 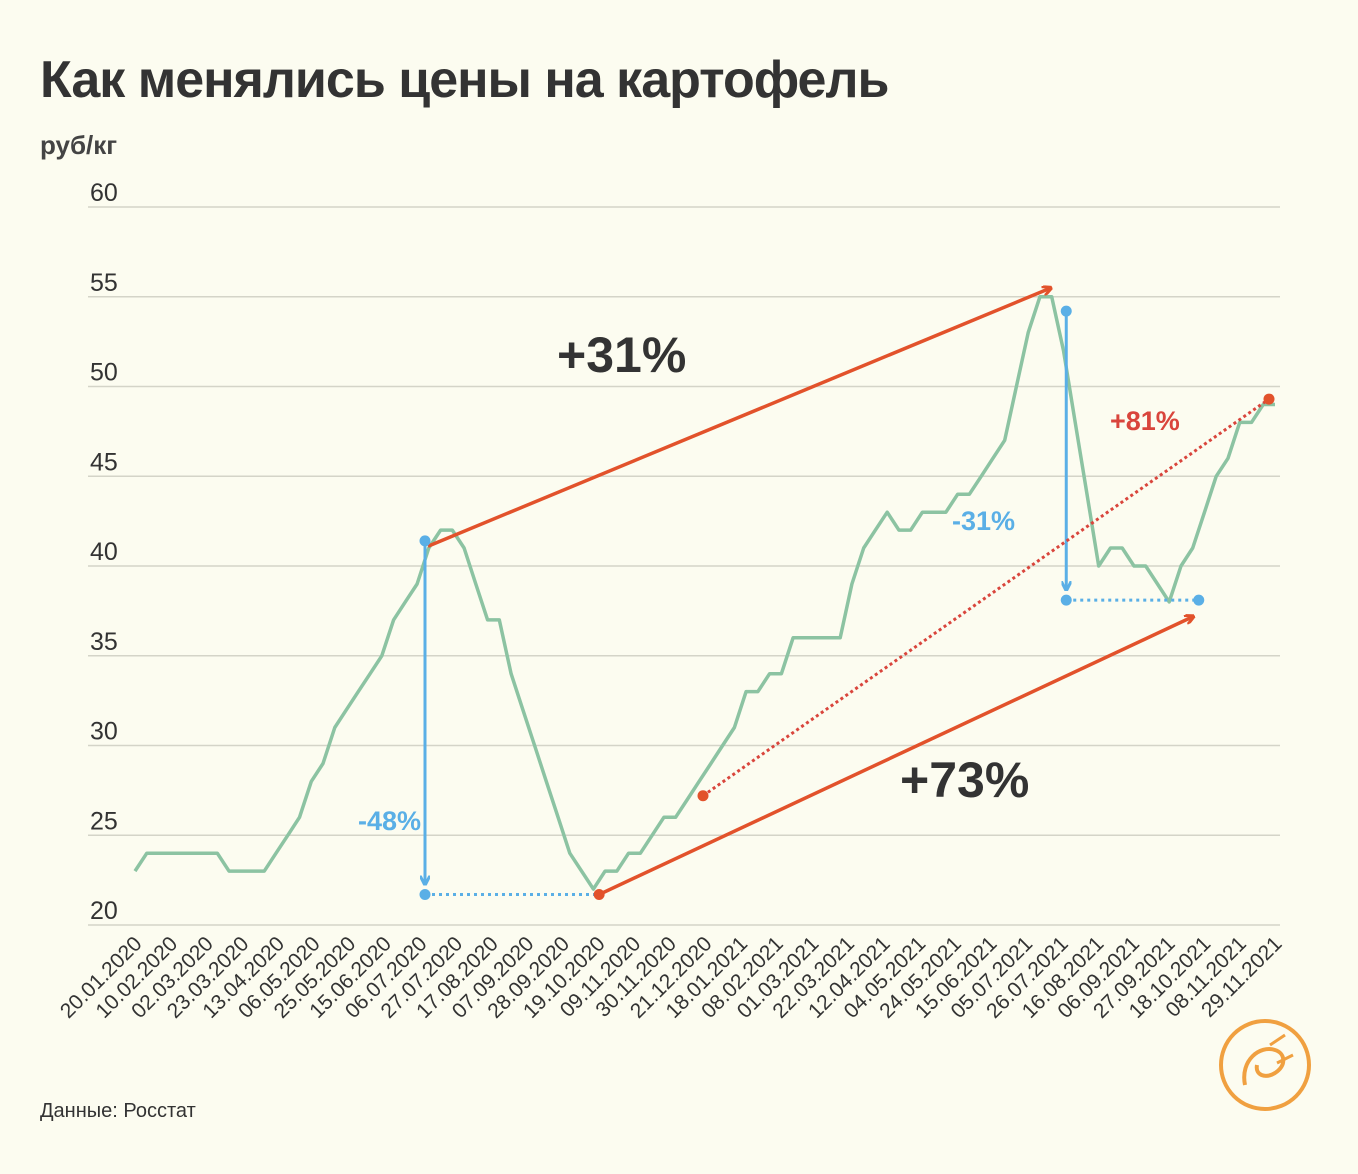 I want to click on source-note: Данные: Росстат, so click(x=118, y=1111).